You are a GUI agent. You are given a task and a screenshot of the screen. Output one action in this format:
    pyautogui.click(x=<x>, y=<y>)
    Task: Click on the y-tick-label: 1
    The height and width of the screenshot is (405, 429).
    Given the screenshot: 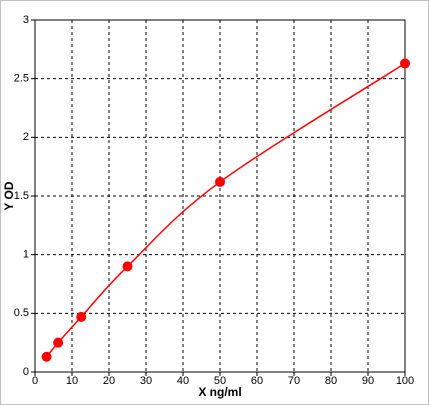 What is the action you would take?
    pyautogui.click(x=26, y=255)
    